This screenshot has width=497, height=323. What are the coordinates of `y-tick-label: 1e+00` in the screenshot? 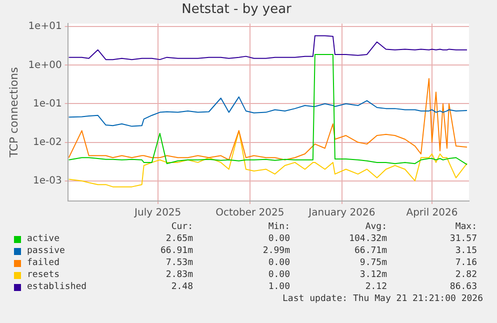 It's located at (45, 65).